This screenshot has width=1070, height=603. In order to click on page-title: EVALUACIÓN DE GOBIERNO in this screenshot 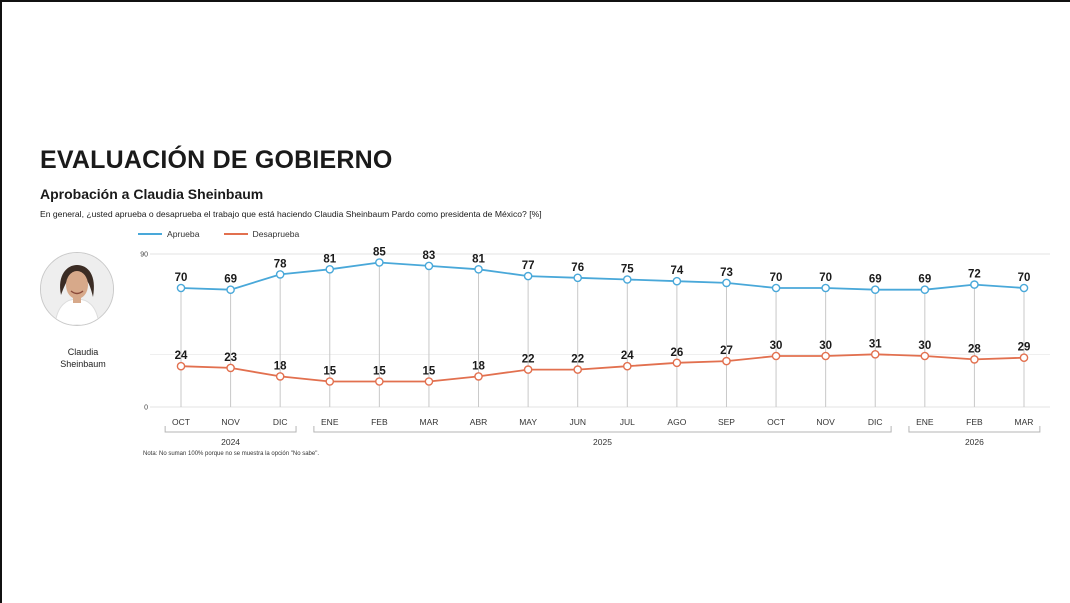, I will do `click(216, 160)`.